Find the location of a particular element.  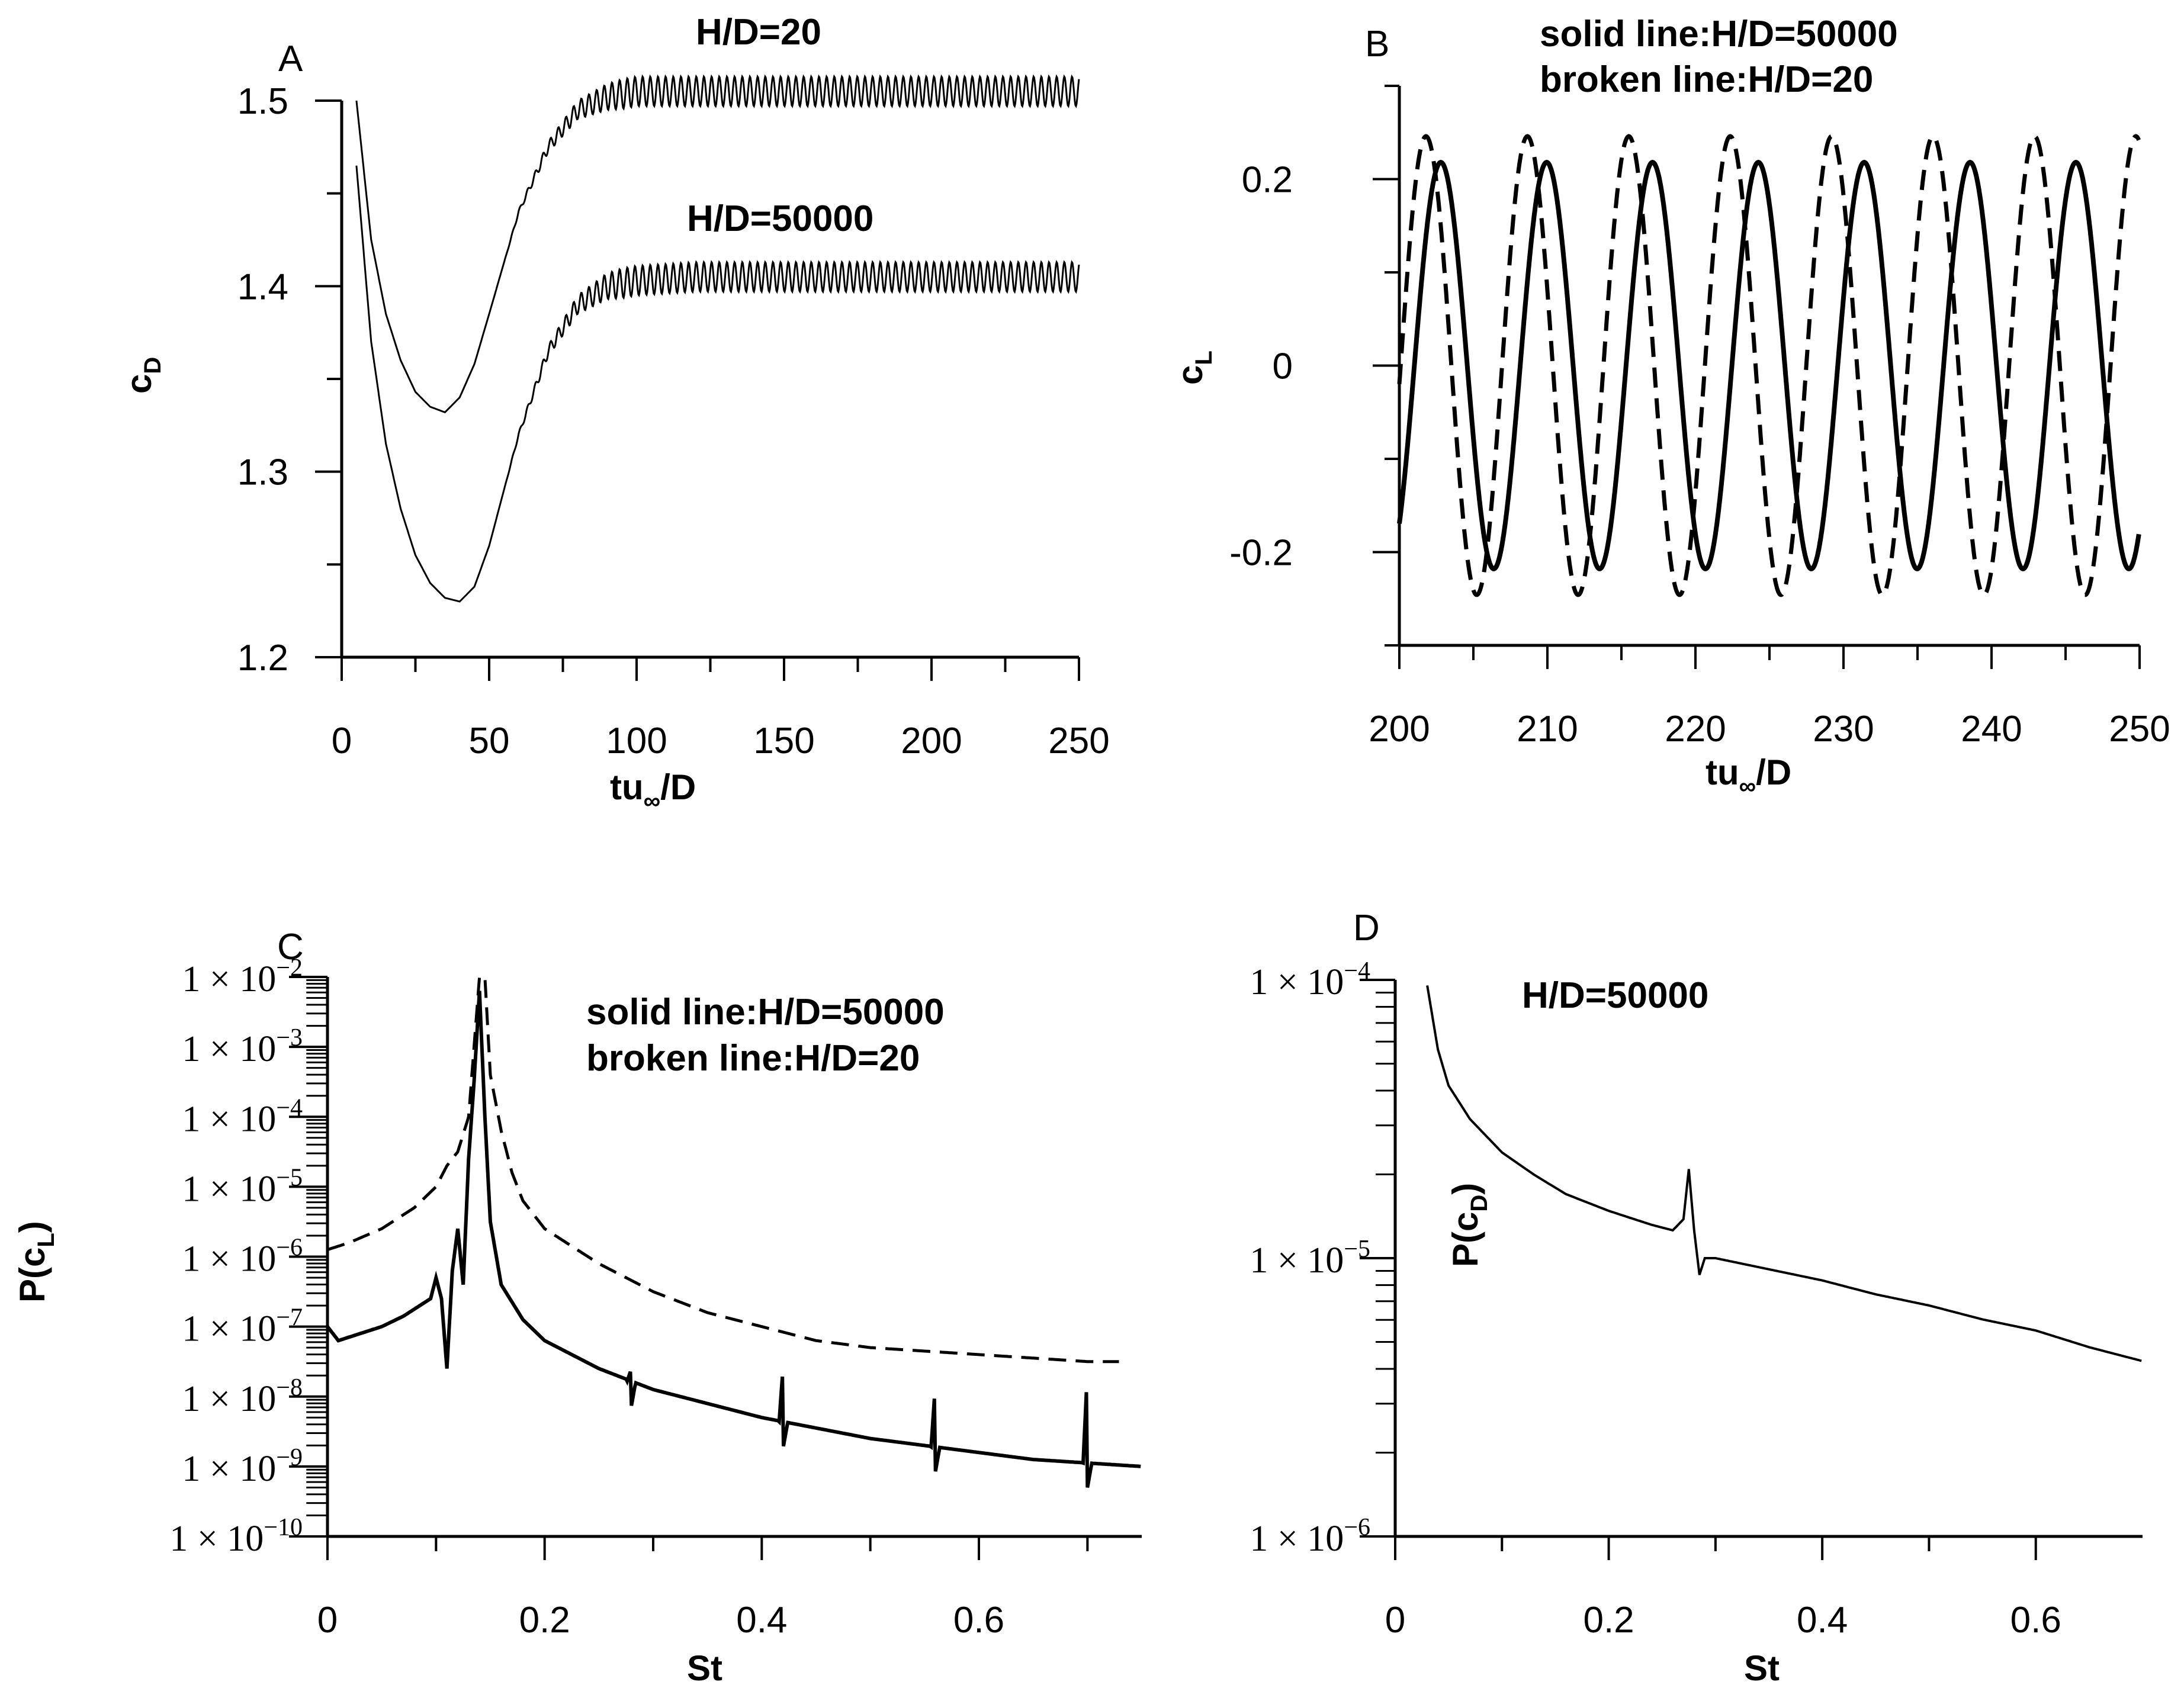

y-tick-label: 1 × 10⁻³ is located at coordinates (242, 1046).